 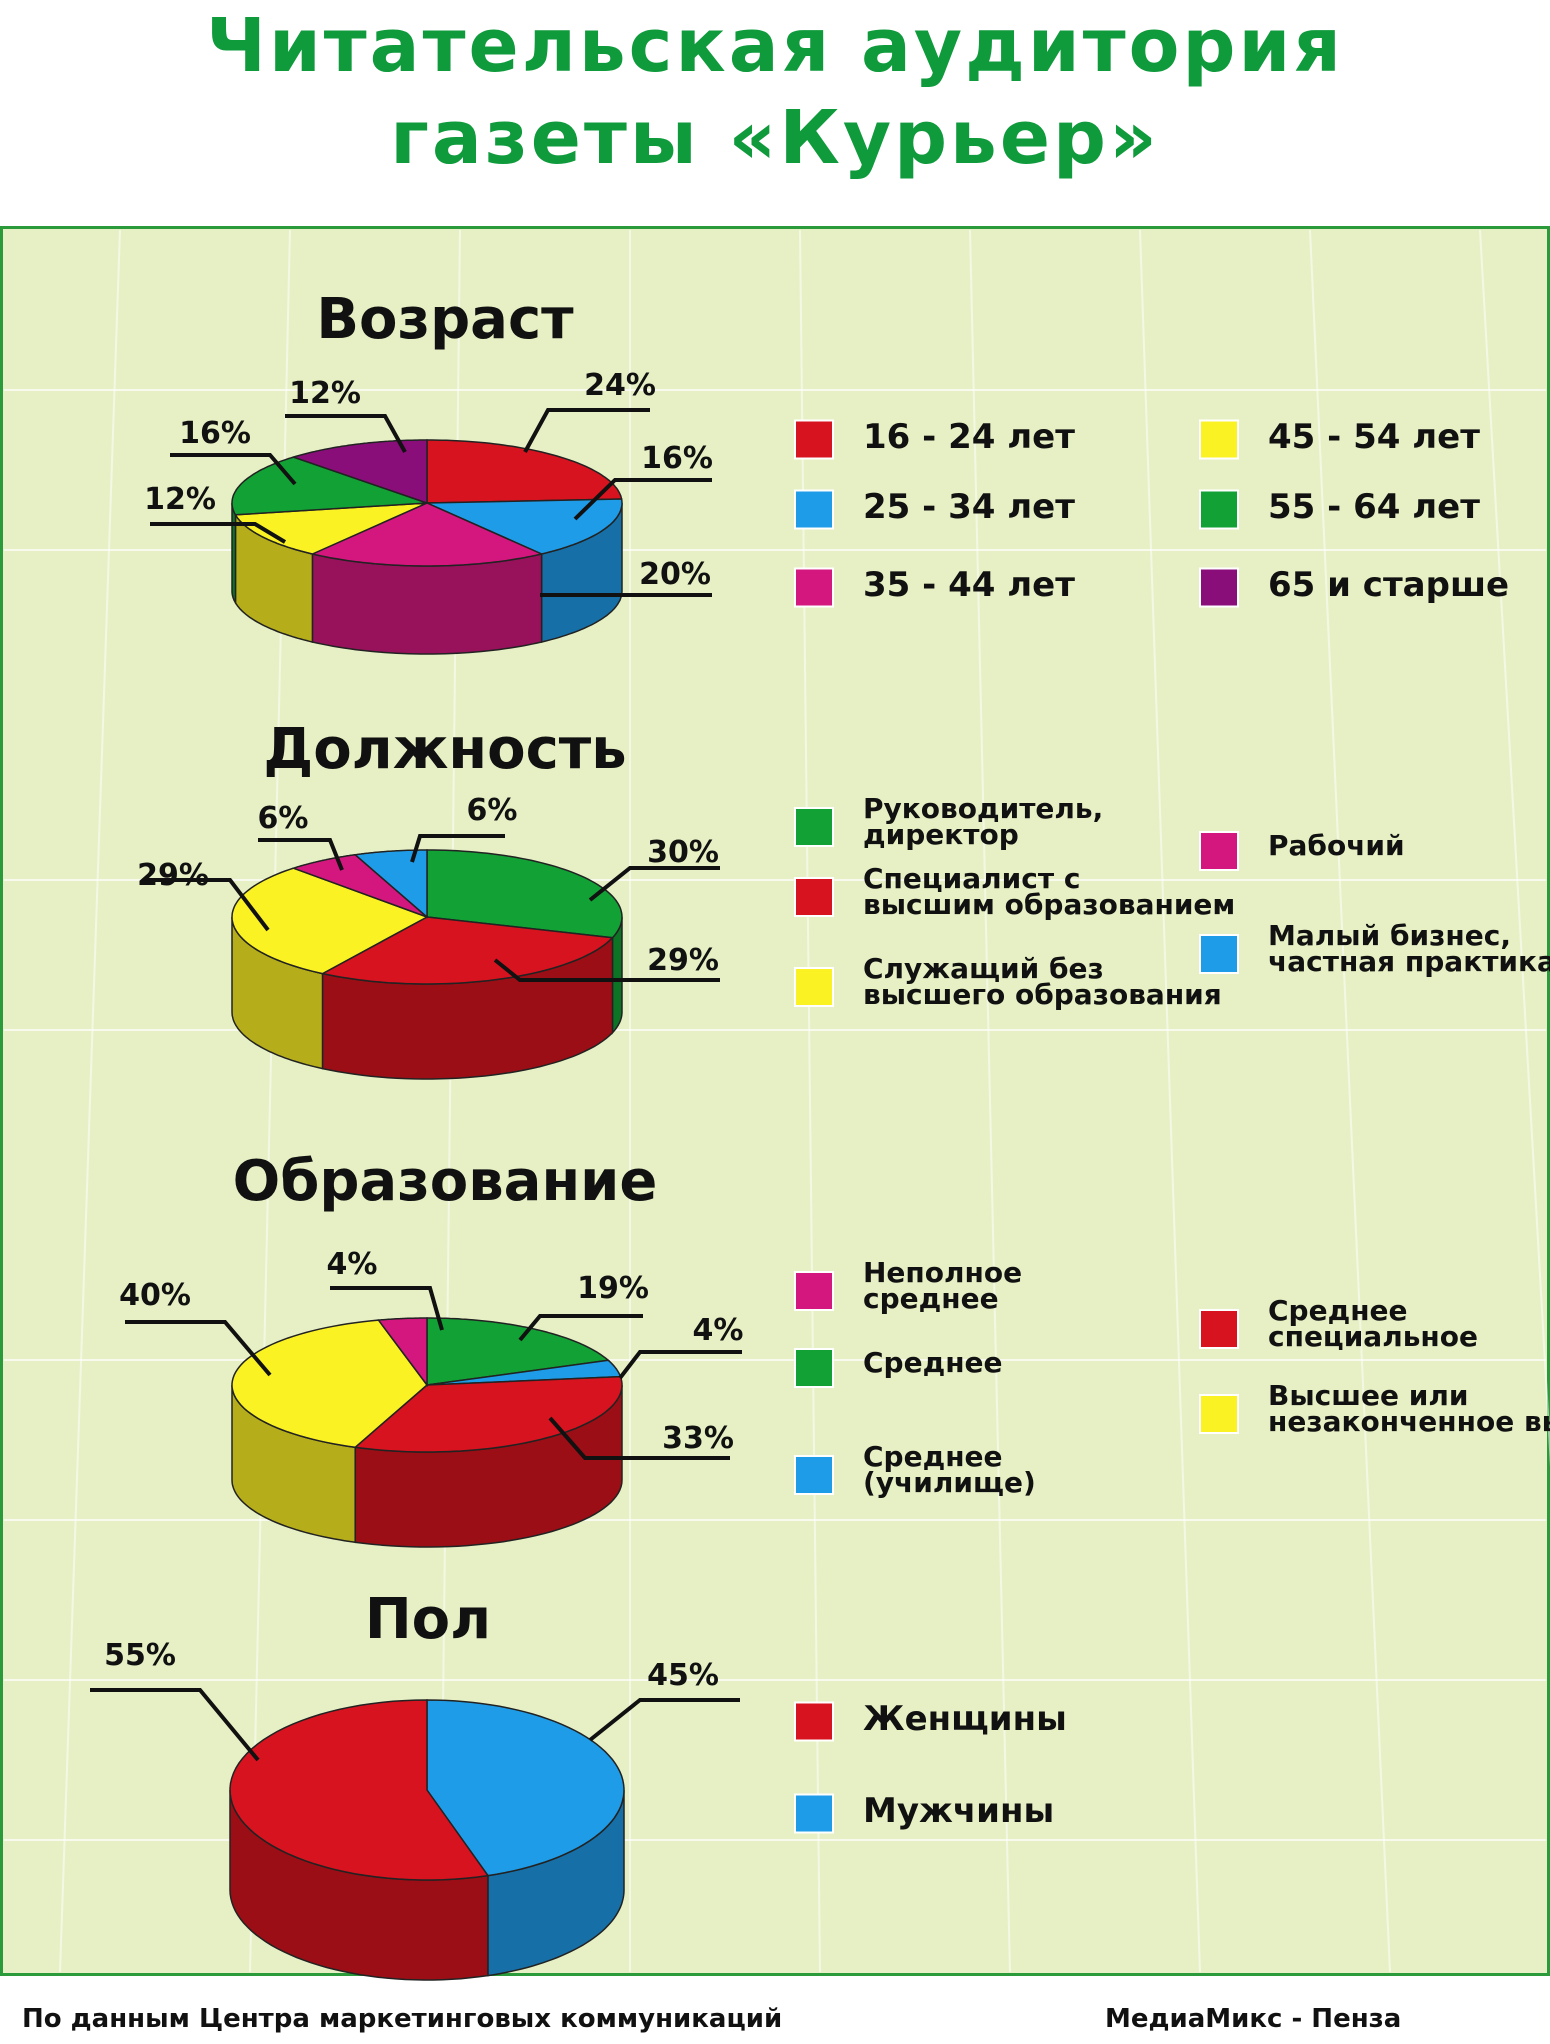 I want to click on legend-entry: Рабочий, so click(x=1302, y=850).